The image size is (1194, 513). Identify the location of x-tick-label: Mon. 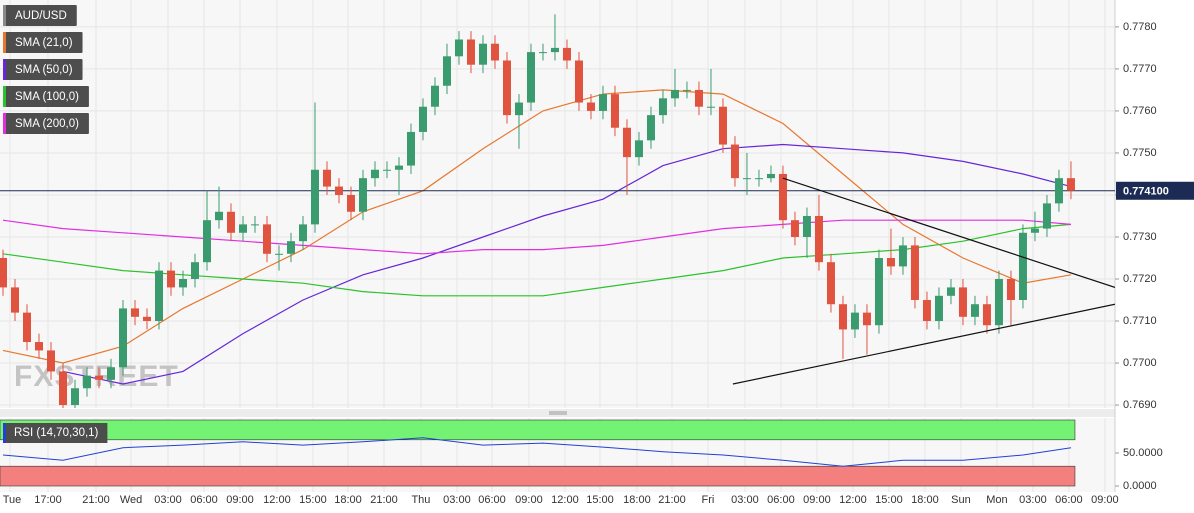
(996, 500).